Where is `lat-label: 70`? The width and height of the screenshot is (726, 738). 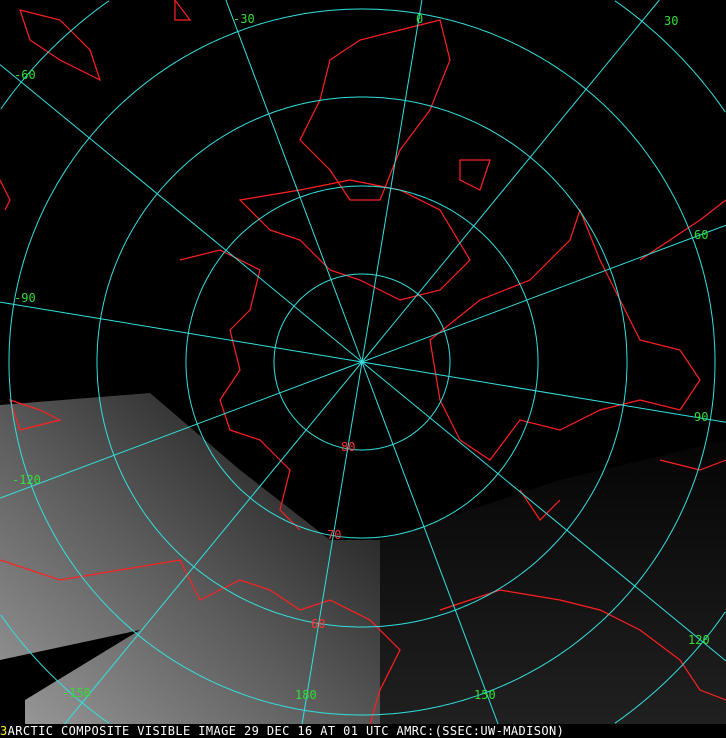 lat-label: 70 is located at coordinates (334, 535).